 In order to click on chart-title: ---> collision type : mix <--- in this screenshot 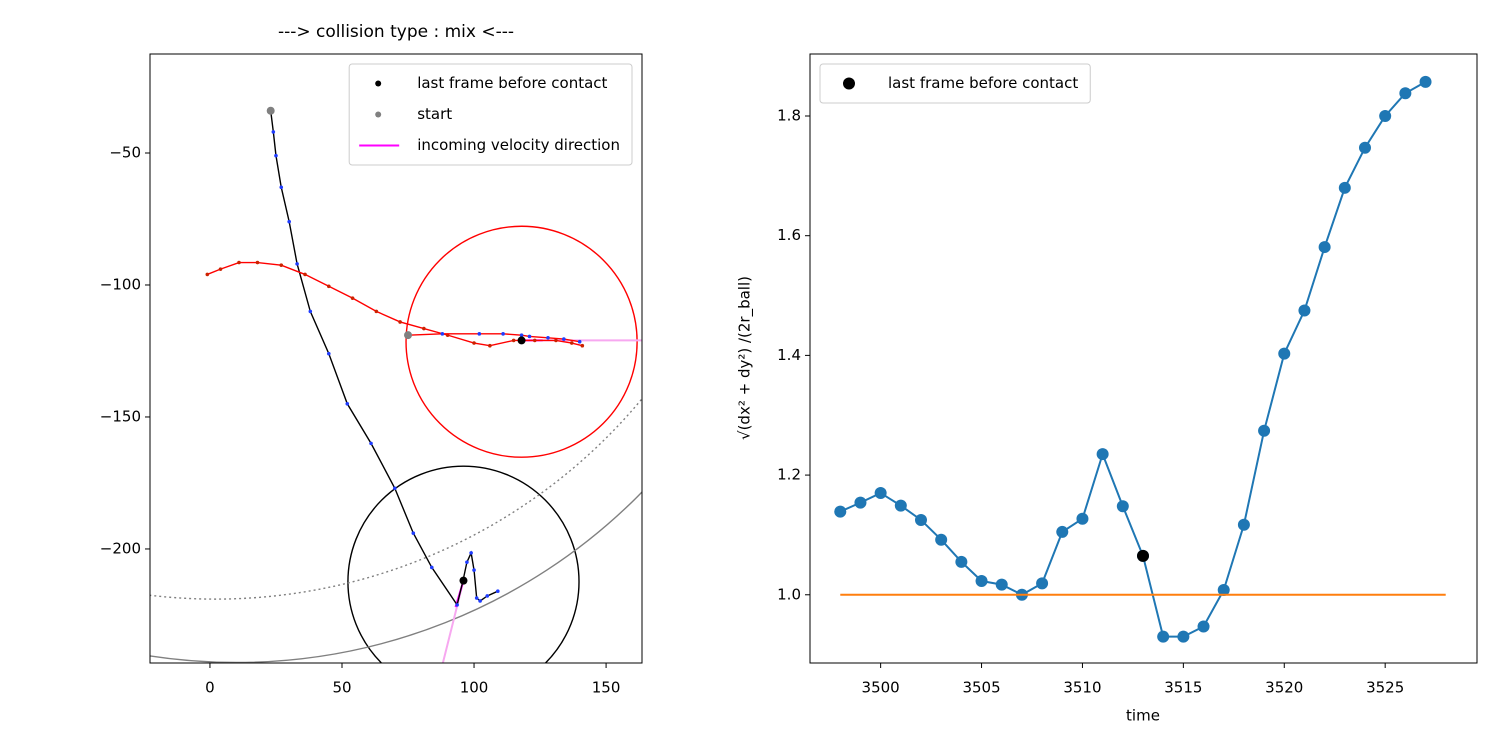, I will do `click(396, 32)`.